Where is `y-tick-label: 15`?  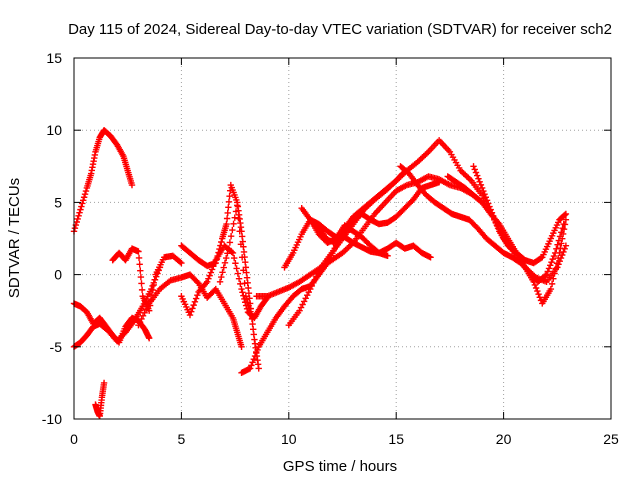 y-tick-label: 15 is located at coordinates (54, 58).